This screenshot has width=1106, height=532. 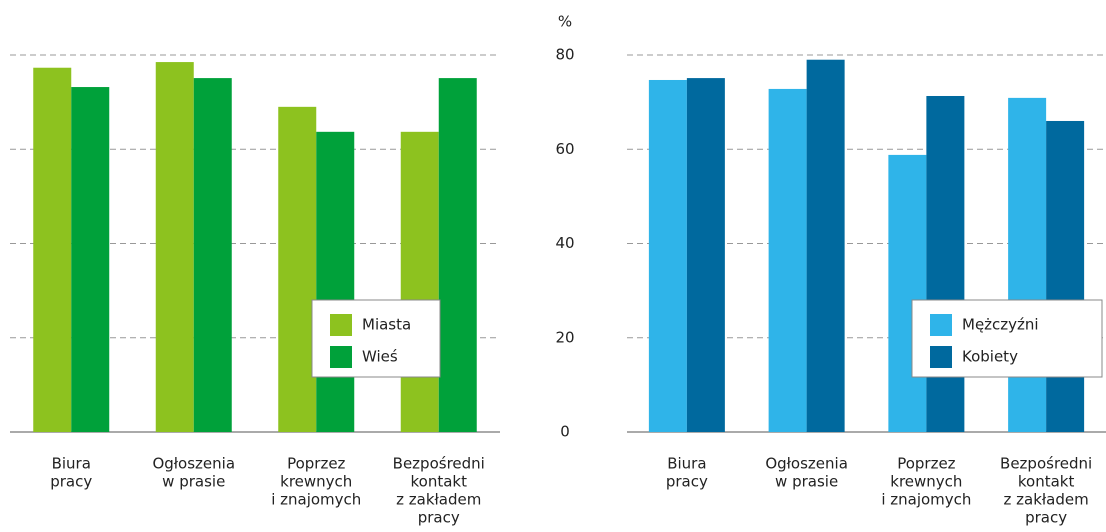 I want to click on y-tick-label: 80, so click(x=564, y=55).